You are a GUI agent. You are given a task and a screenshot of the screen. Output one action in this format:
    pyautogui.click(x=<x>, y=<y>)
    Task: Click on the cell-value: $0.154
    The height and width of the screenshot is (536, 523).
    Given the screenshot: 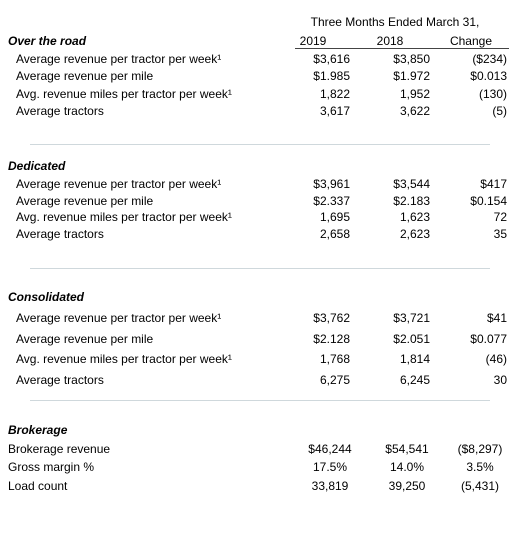 What is the action you would take?
    pyautogui.click(x=488, y=201)
    